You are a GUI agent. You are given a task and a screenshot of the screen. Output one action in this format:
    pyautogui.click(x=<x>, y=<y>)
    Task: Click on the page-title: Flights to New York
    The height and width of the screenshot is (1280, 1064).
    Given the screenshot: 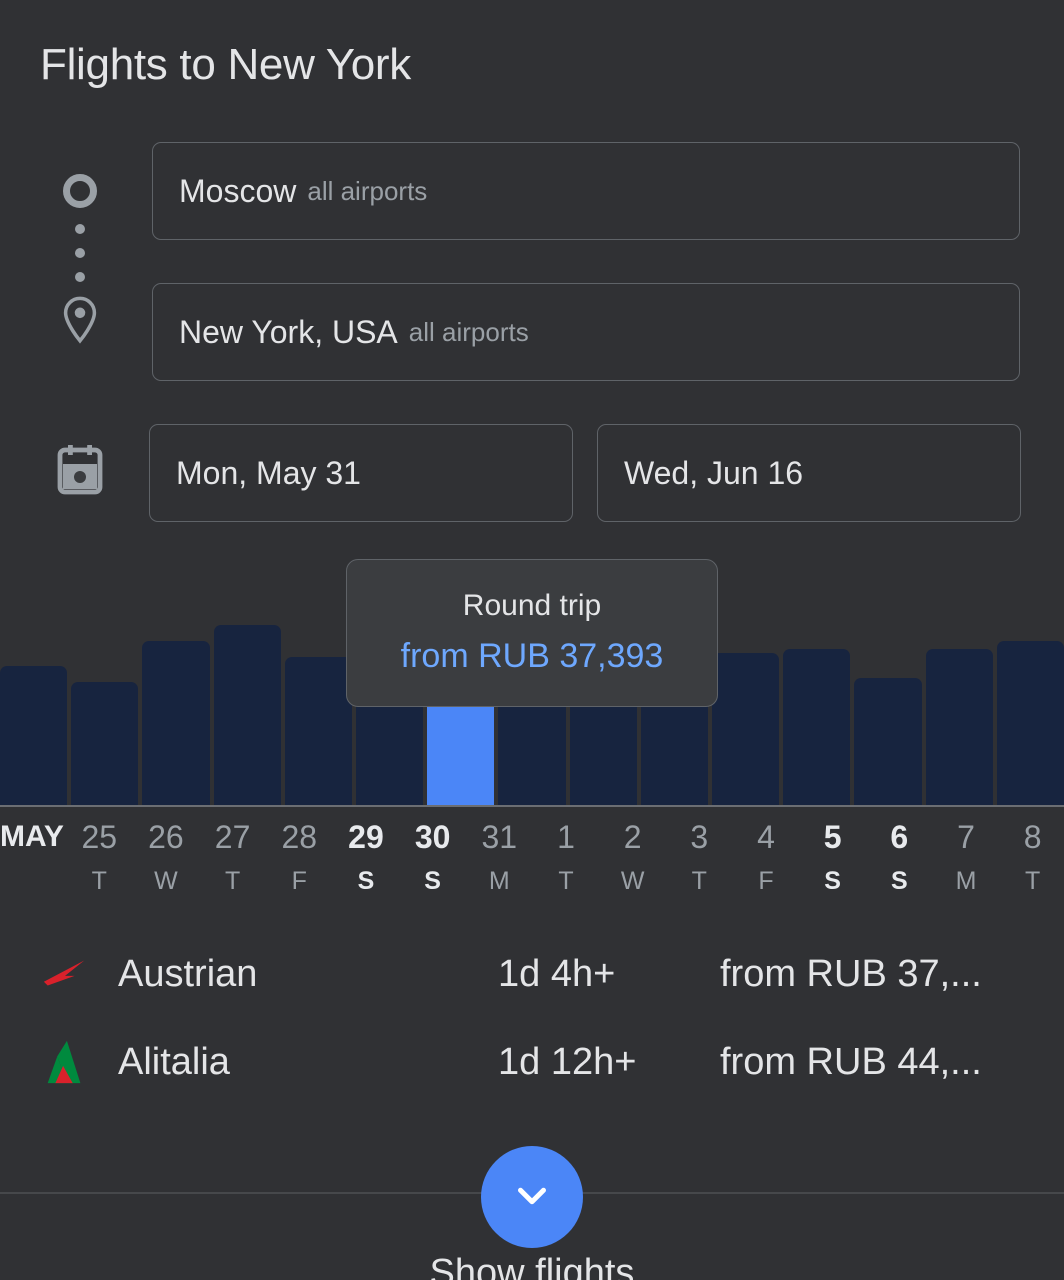 What is the action you would take?
    pyautogui.click(x=225, y=64)
    